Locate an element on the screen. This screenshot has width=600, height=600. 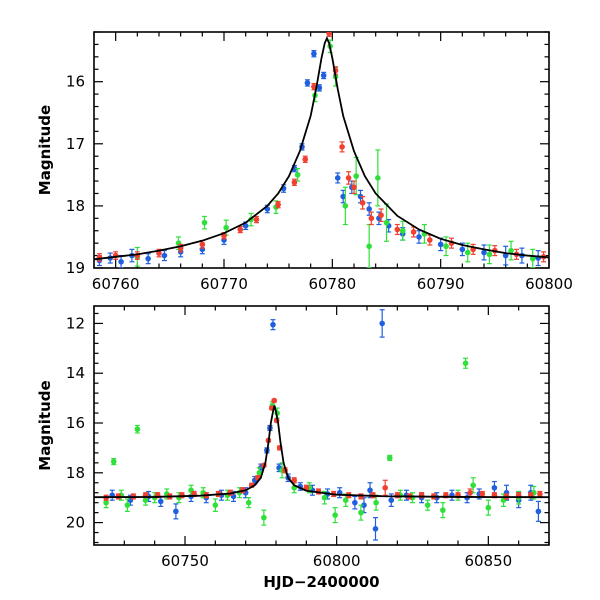
top-x-tick-label: 60780 is located at coordinates (332, 284).